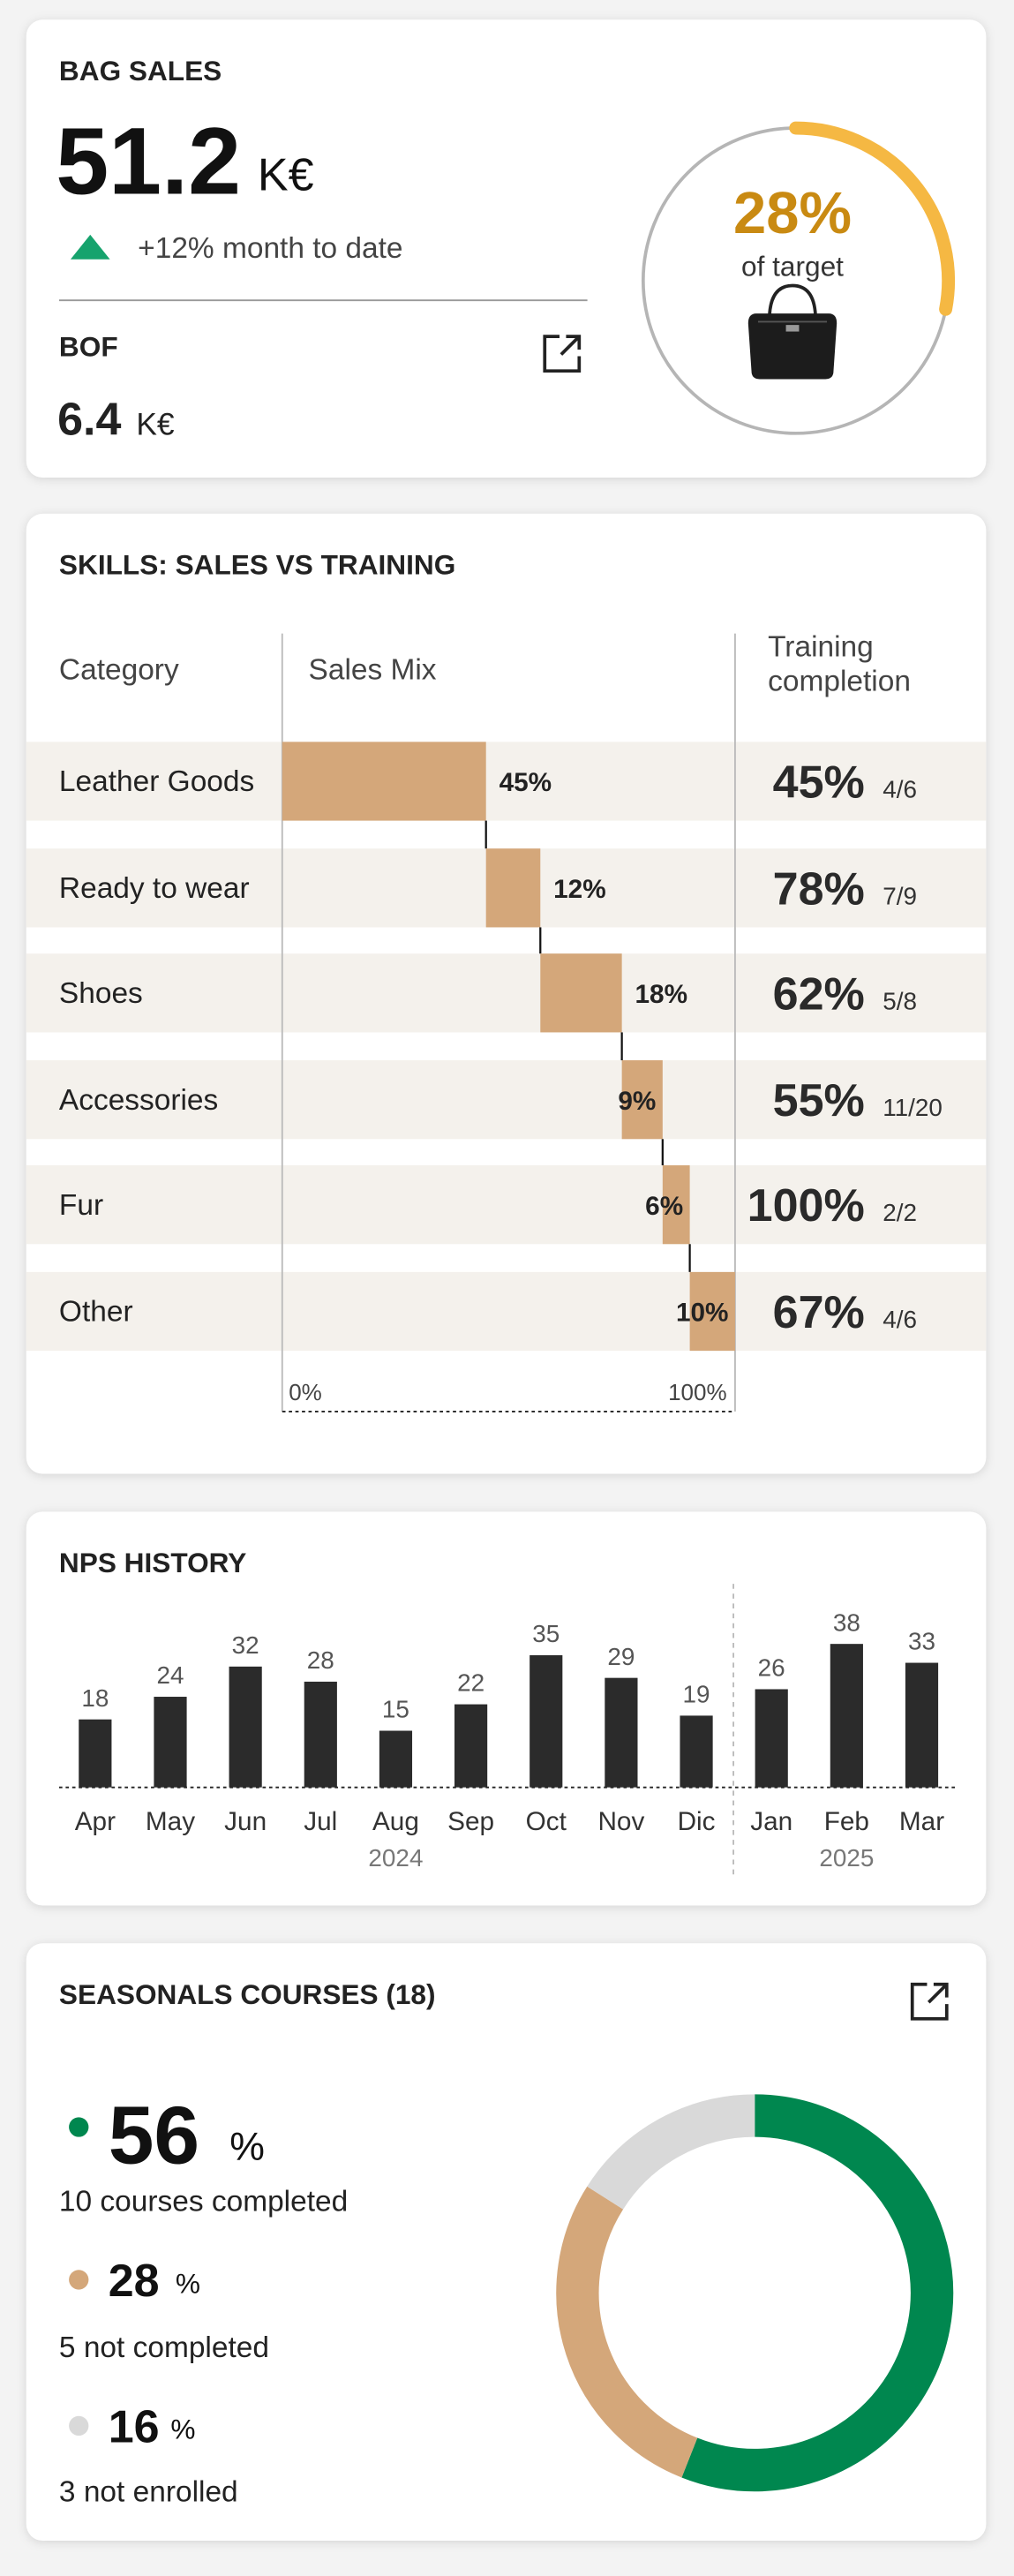  What do you see at coordinates (286, 176) in the screenshot?
I see `sales-unit: K€` at bounding box center [286, 176].